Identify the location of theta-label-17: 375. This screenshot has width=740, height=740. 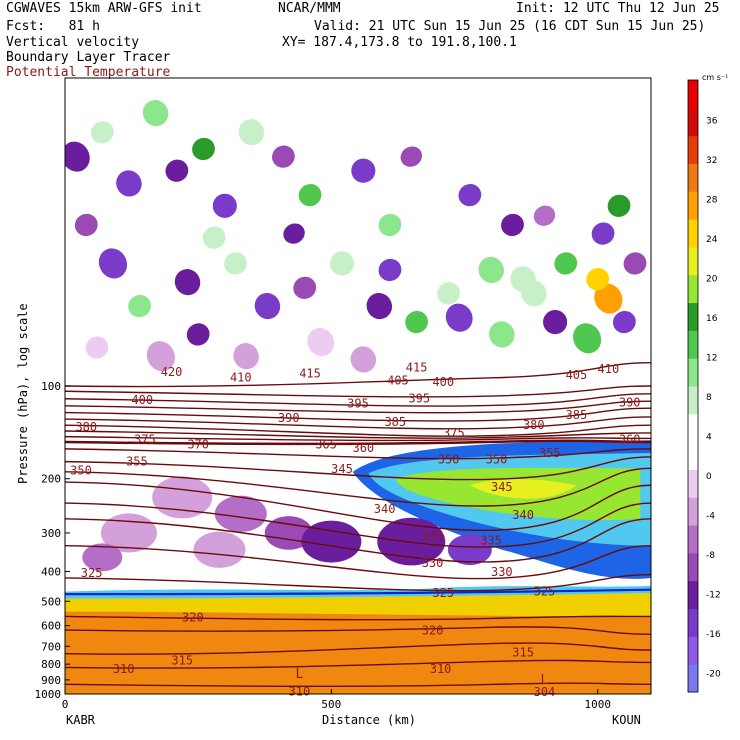
(454, 433).